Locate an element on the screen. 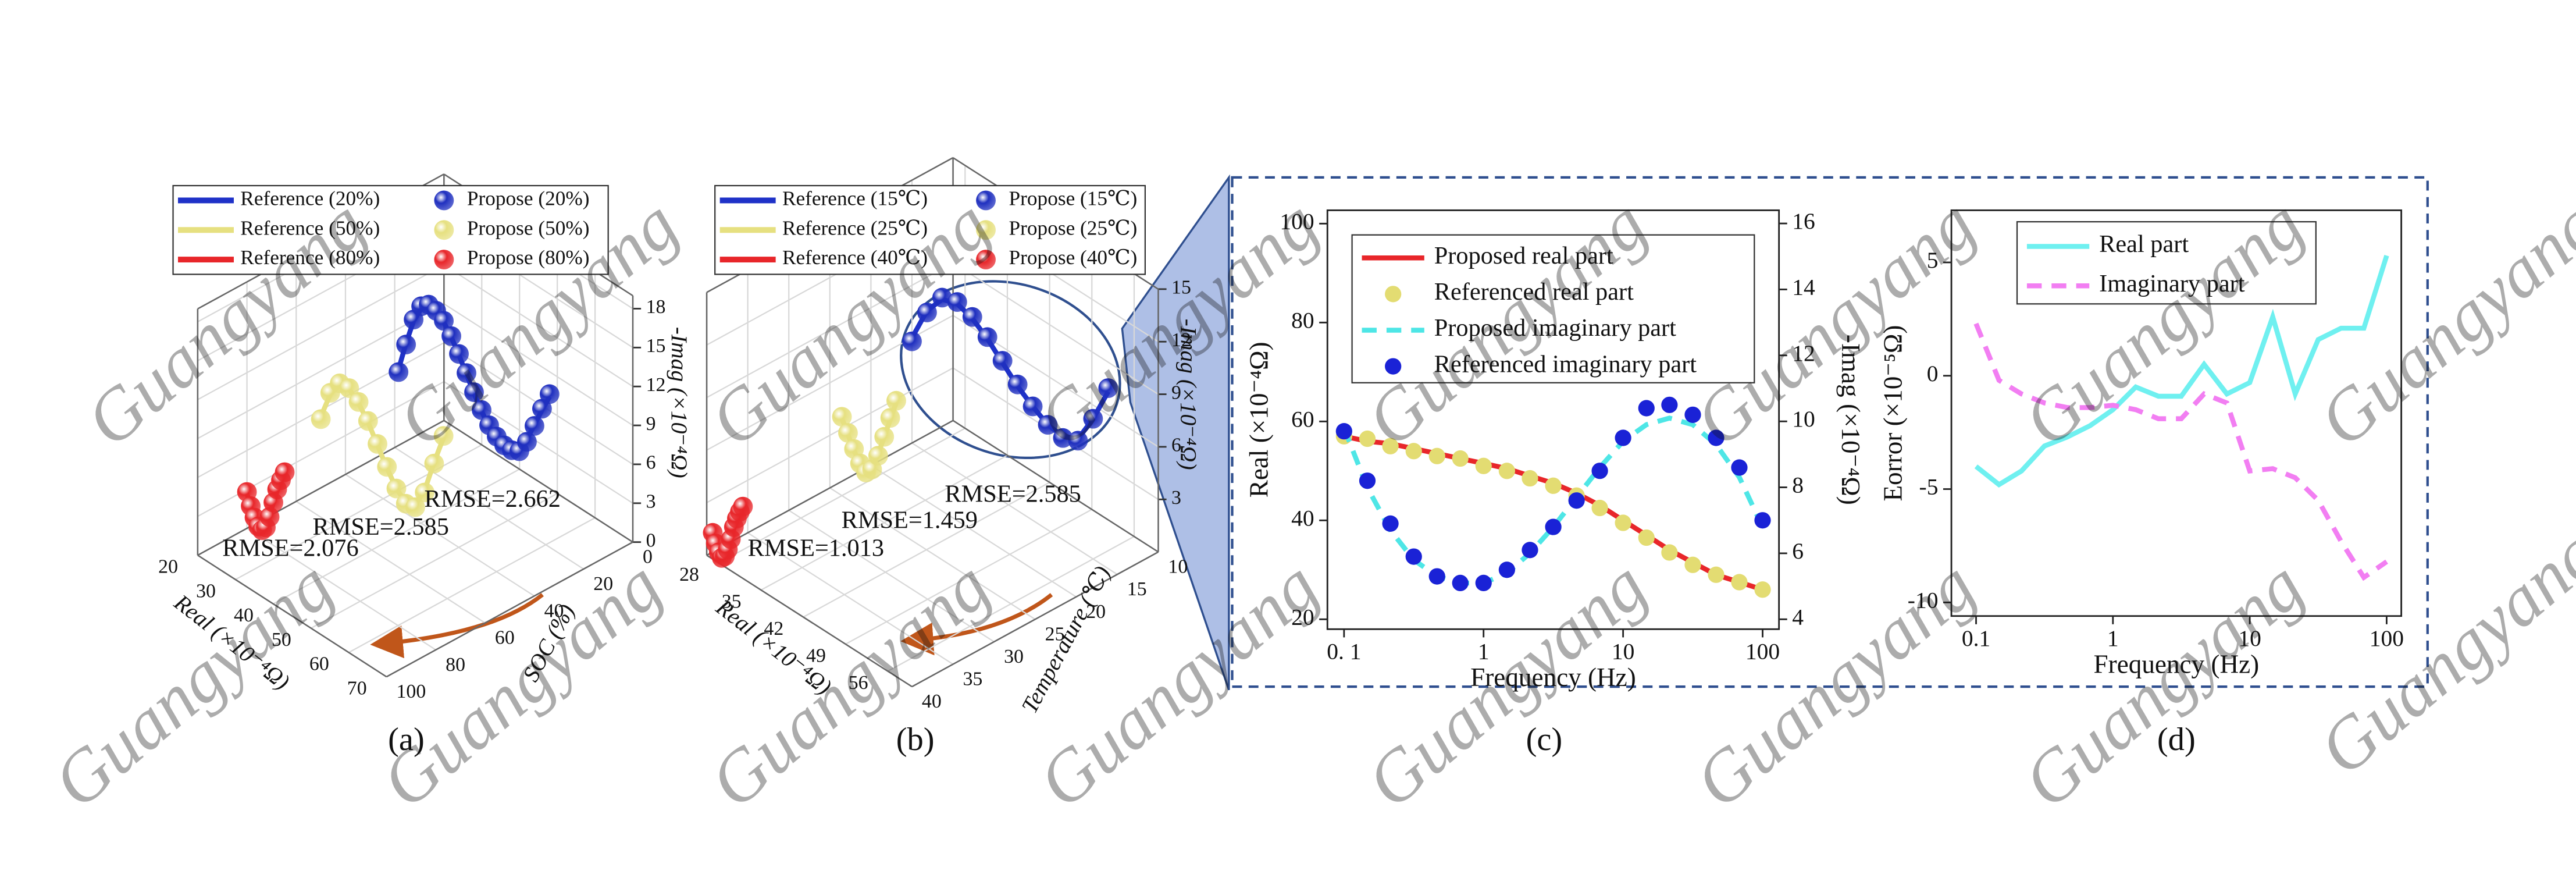 This screenshot has width=2576, height=892. plot-frame is located at coordinates (1553, 419).